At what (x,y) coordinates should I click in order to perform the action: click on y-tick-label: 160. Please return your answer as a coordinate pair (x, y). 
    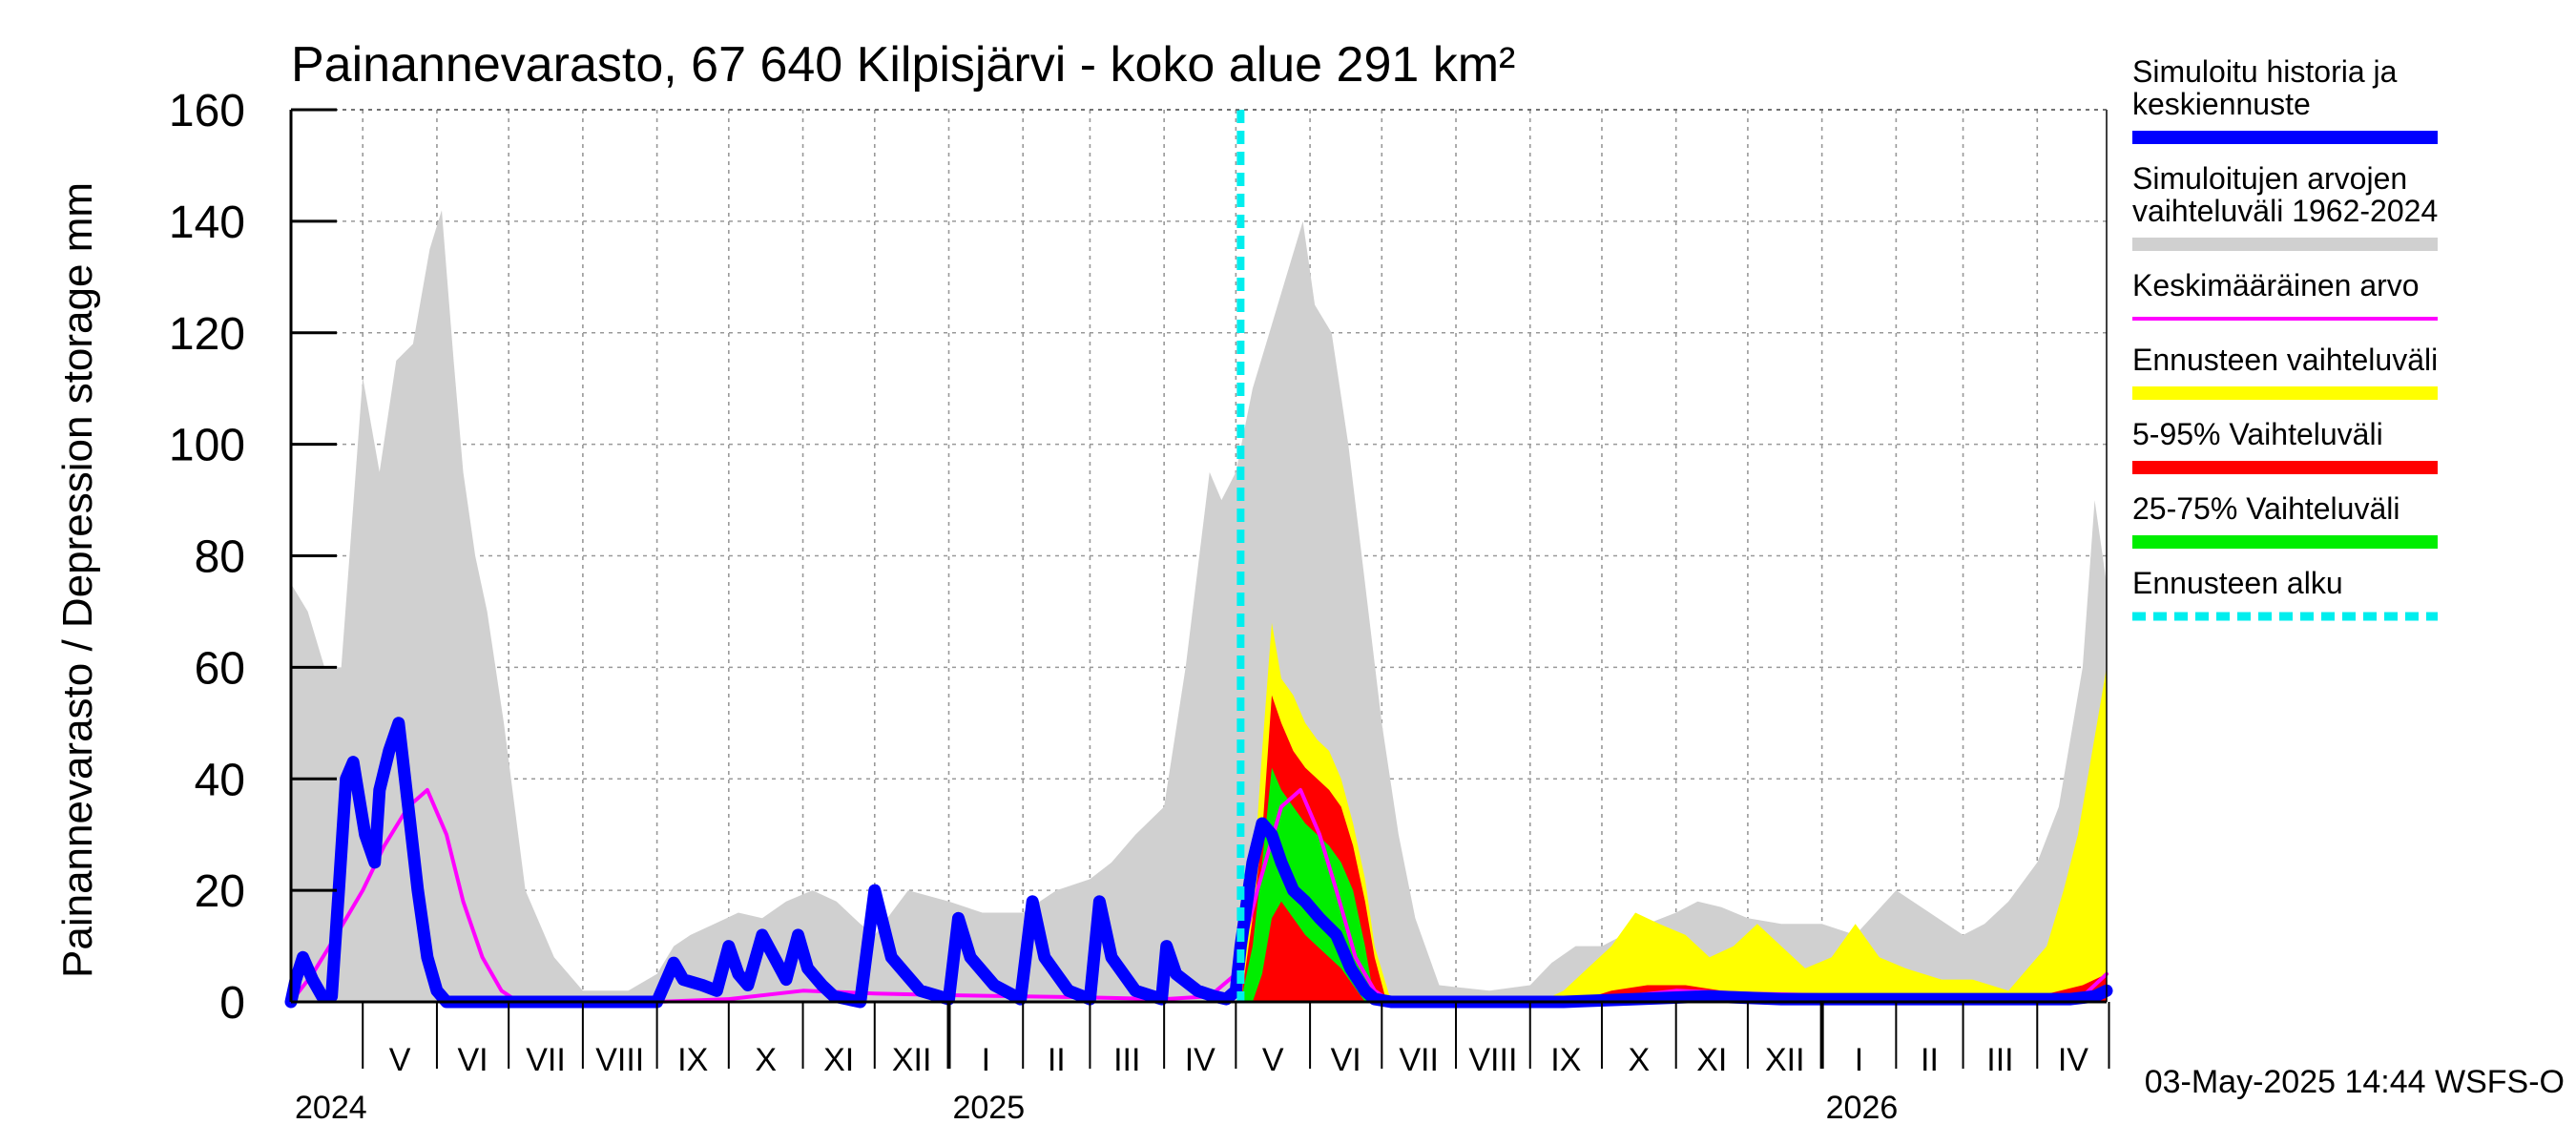
    Looking at the image, I should click on (207, 111).